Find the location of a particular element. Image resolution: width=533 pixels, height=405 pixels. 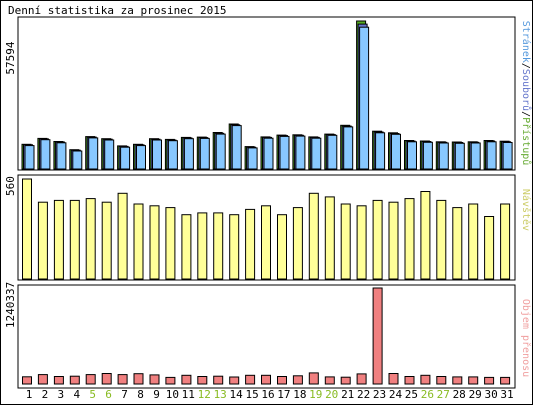

panel-bot-ymax-label: 1240337 is located at coordinates (10, 305).